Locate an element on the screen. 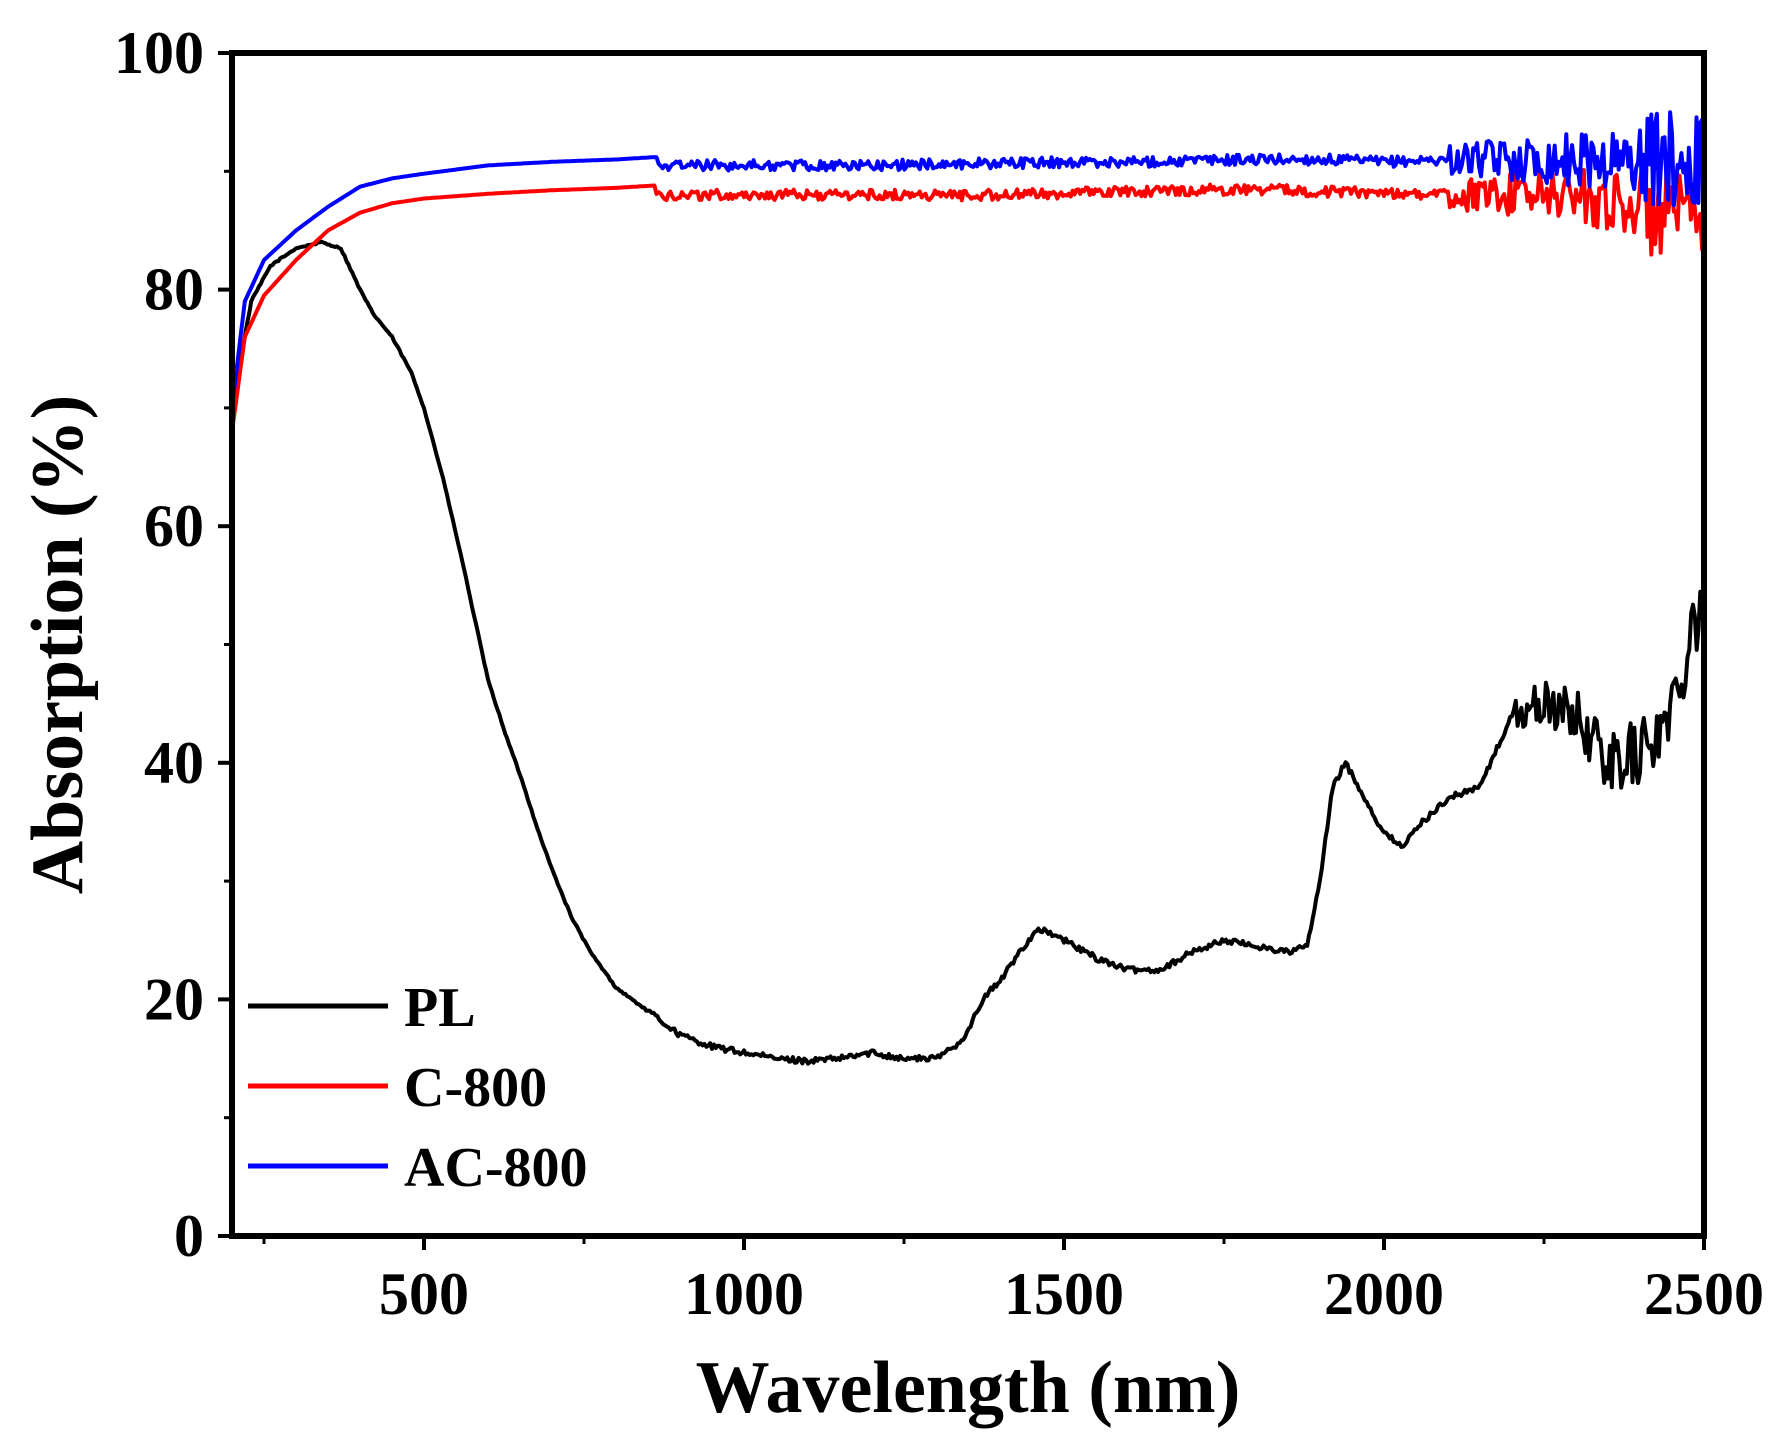 The width and height of the screenshot is (1787, 1435). y-tick-label: 80 is located at coordinates (174, 290).